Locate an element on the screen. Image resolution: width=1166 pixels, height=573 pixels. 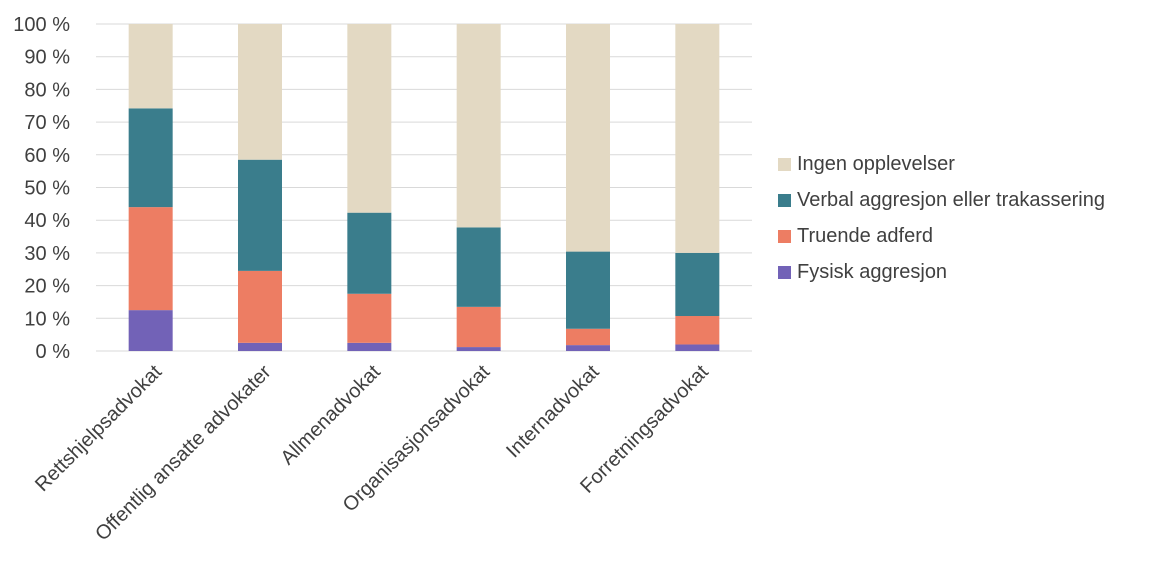
legend-item: Fysisk aggresjon is located at coordinates (941, 272).